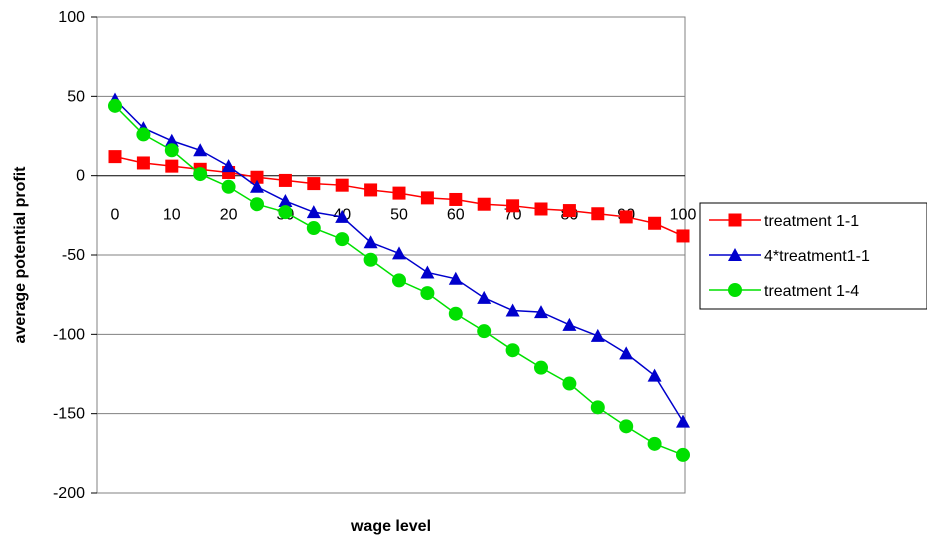 This screenshot has width=927, height=546. Describe the element at coordinates (390, 526) in the screenshot. I see `x-axis-title: wage level` at that location.